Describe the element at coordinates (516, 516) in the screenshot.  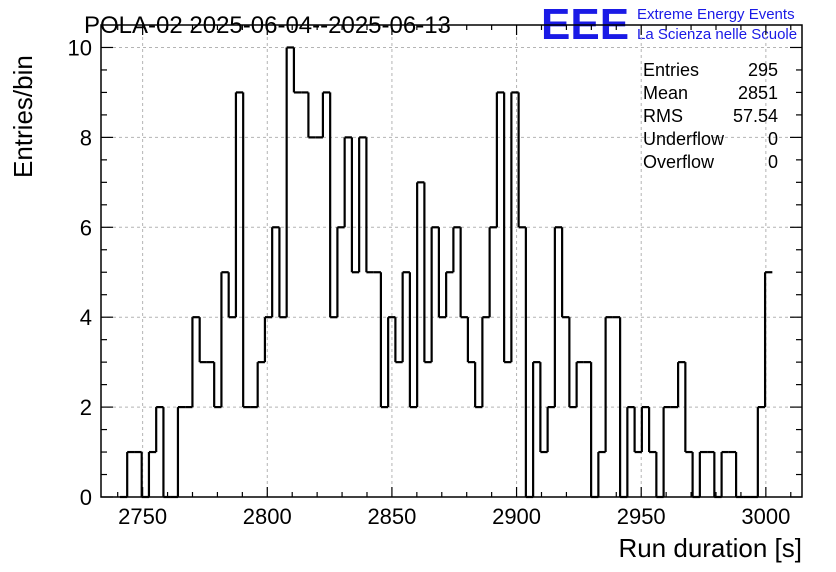
I see `x-tick-label: 2900` at that location.